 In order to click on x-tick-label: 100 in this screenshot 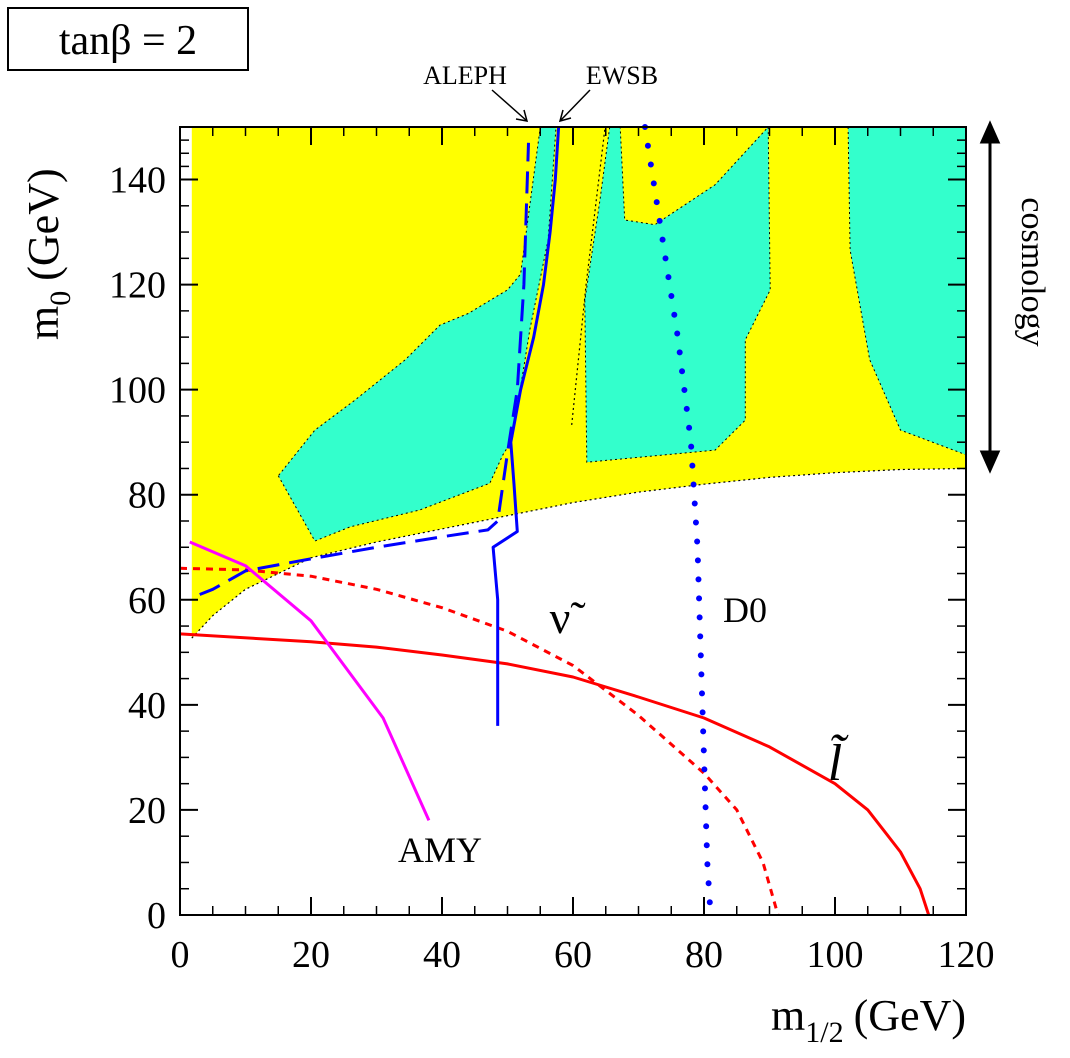, I will do `click(835, 955)`.